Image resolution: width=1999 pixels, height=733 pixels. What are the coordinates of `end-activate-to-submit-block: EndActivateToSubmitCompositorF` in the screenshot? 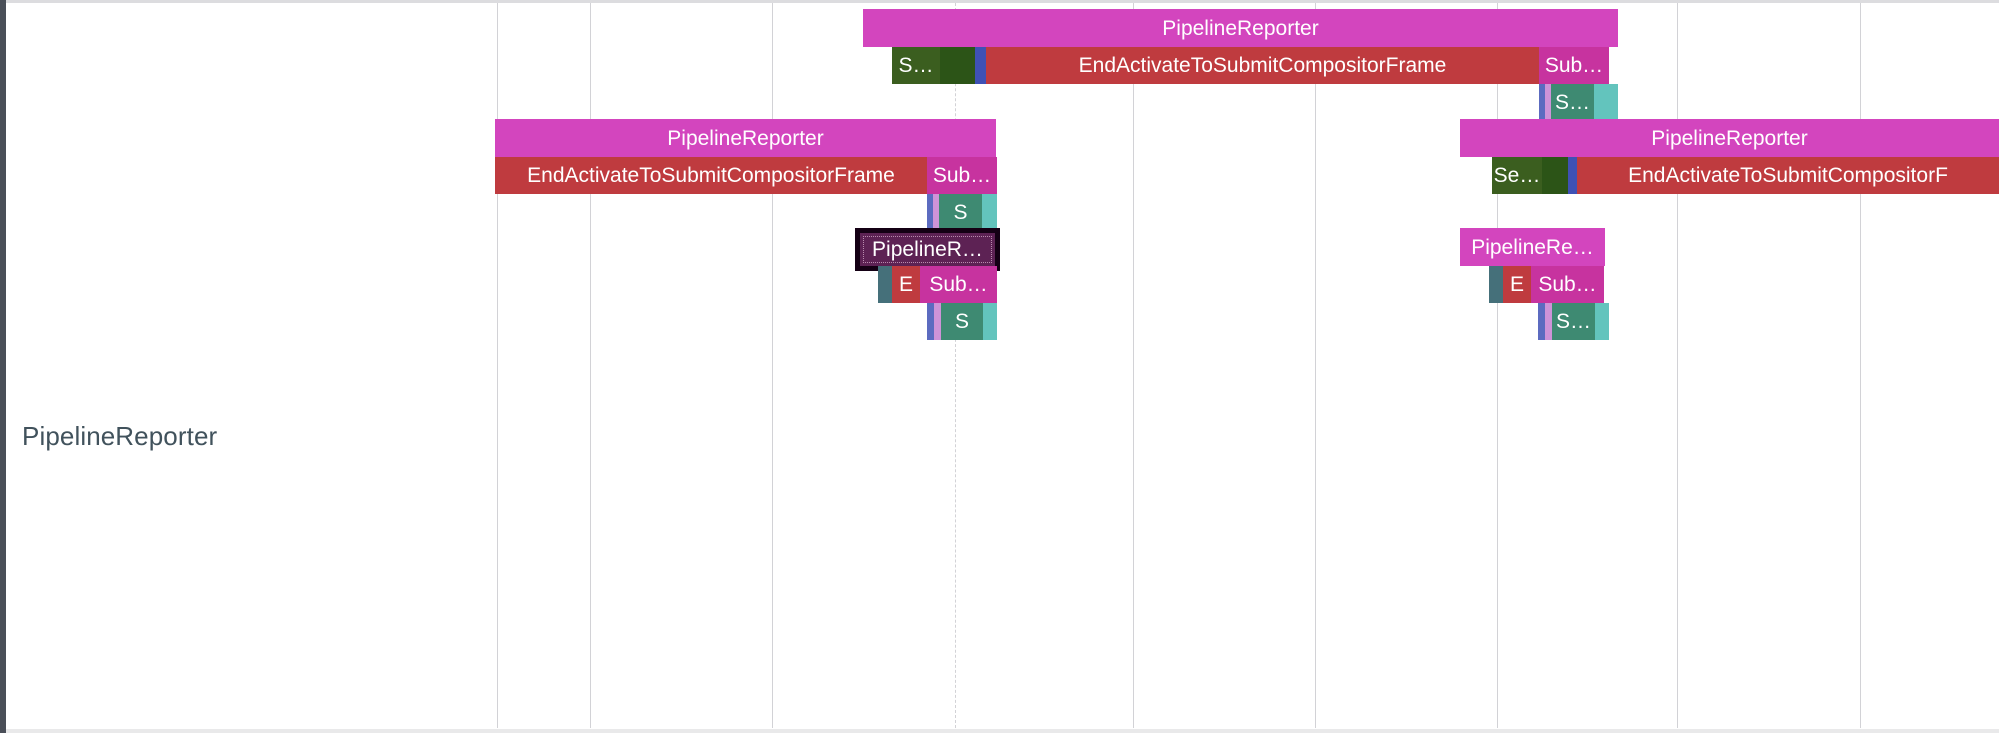 It's located at (1788, 175).